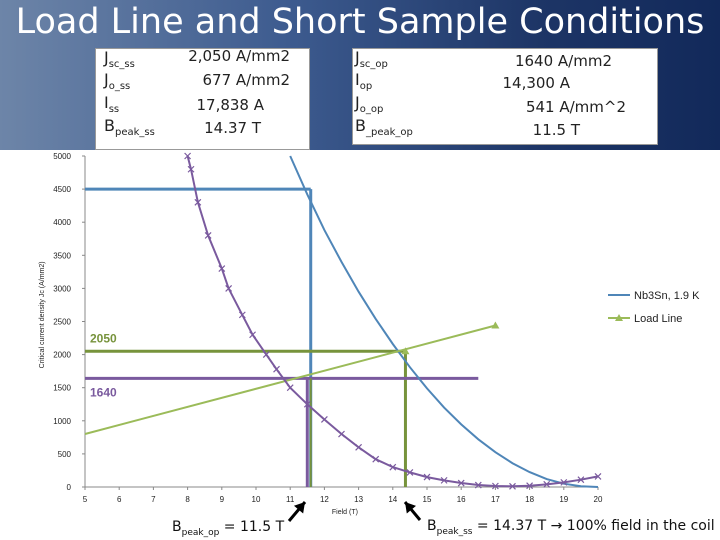 Image resolution: width=720 pixels, height=540 pixels. Describe the element at coordinates (364, 81) in the screenshot. I see `iop-label: Iop` at that location.